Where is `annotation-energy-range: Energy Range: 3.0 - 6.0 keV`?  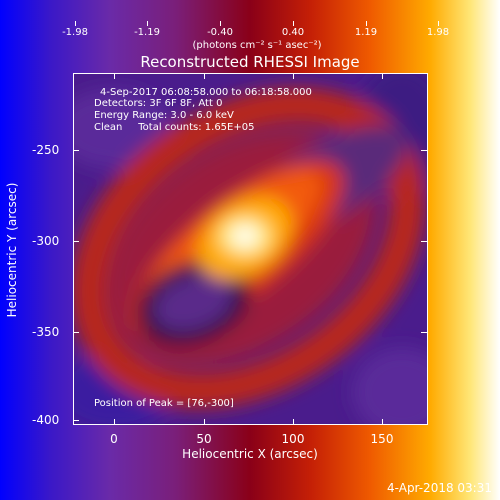
annotation-energy-range: Energy Range: 3.0 - 6.0 keV is located at coordinates (164, 115).